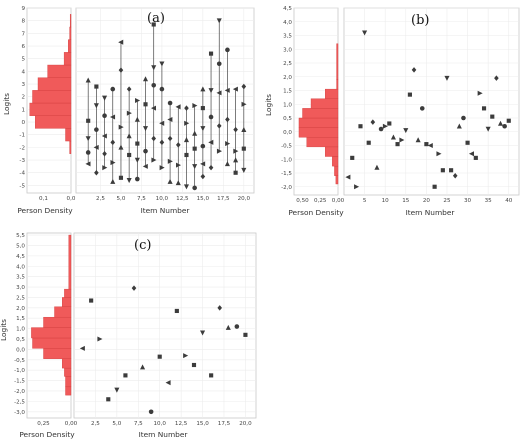 This screenshot has height=440, width=529. I want to click on y-tick-label: -1,0, so click(19, 371).